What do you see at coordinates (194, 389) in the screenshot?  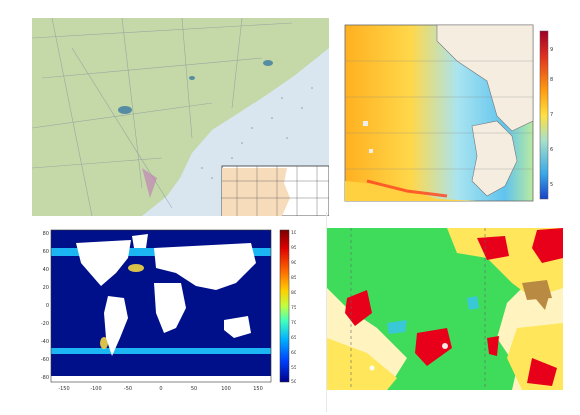 I see `x-tick-label: 50` at bounding box center [194, 389].